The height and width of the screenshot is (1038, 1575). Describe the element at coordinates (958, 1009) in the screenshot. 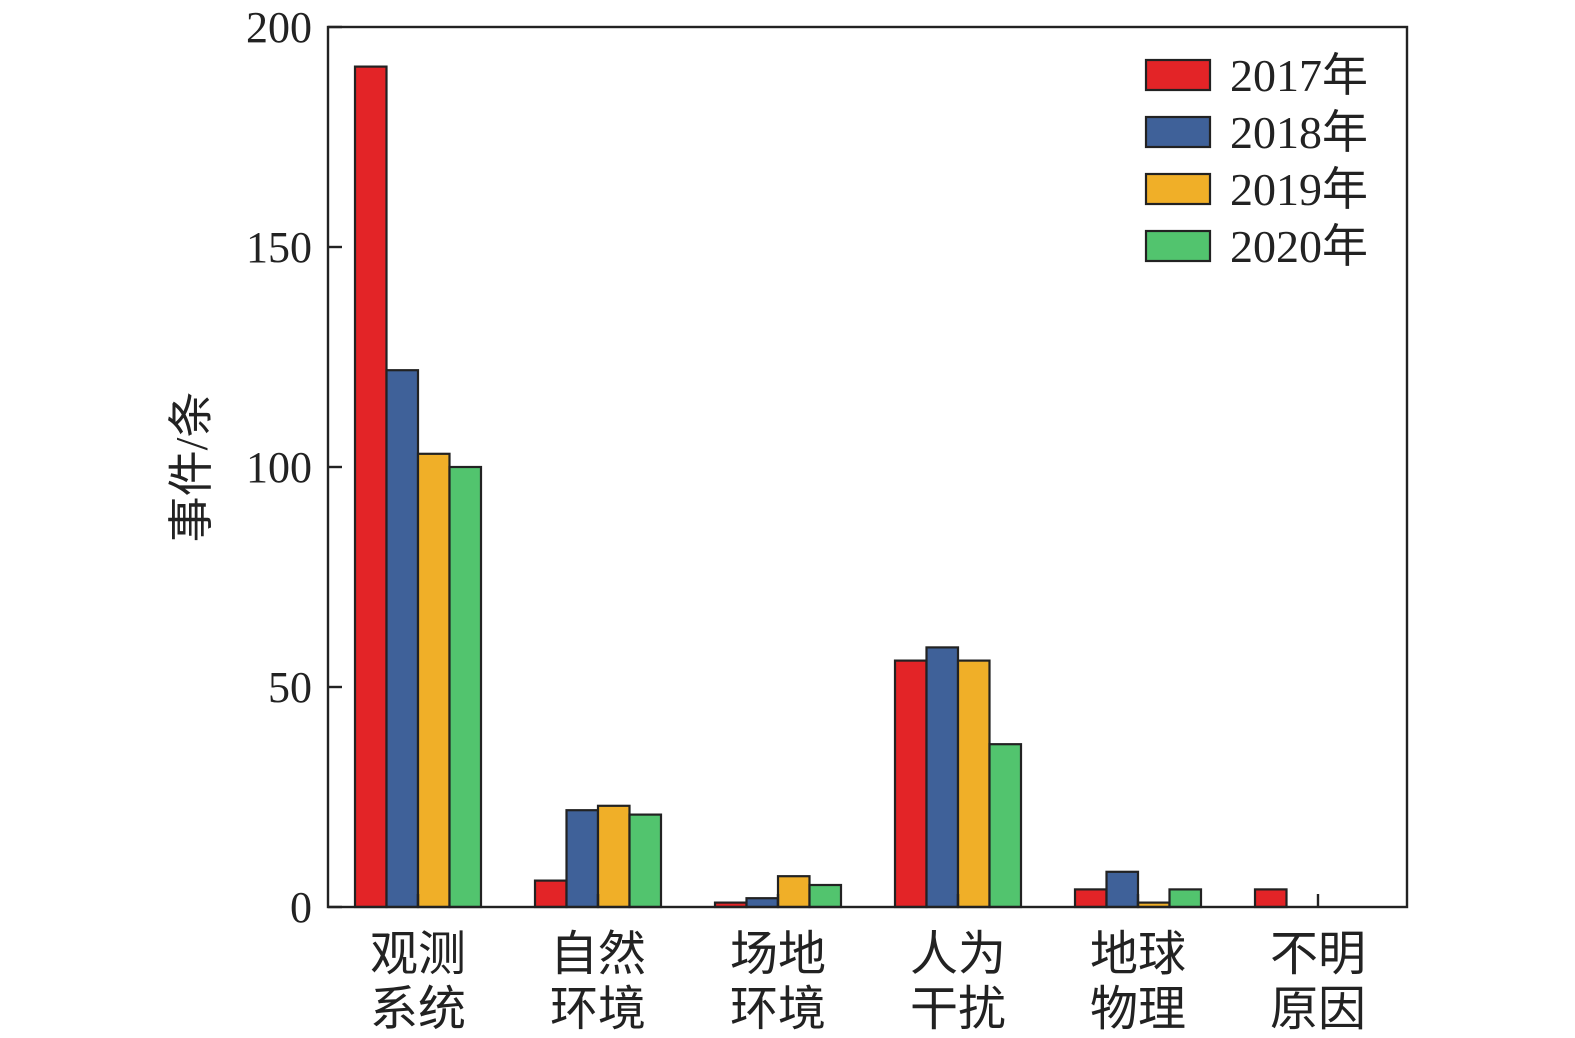

I see `x-tick-label-3-1: 干扰` at that location.